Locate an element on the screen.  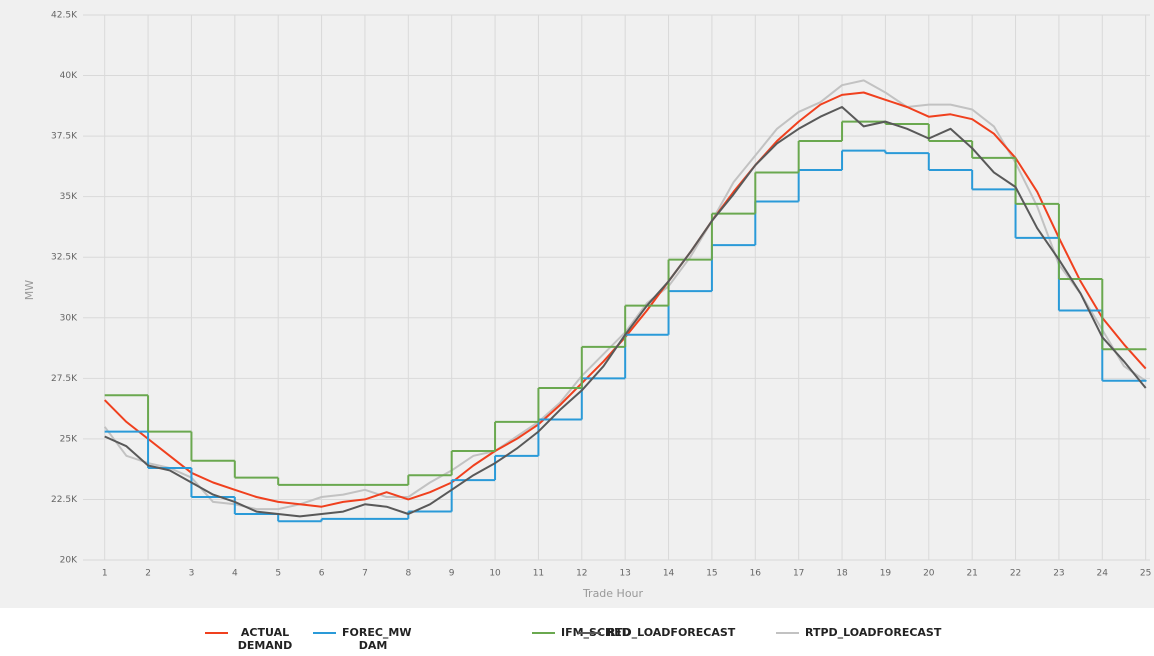
x-tick-label: 9 is located at coordinates (452, 574).